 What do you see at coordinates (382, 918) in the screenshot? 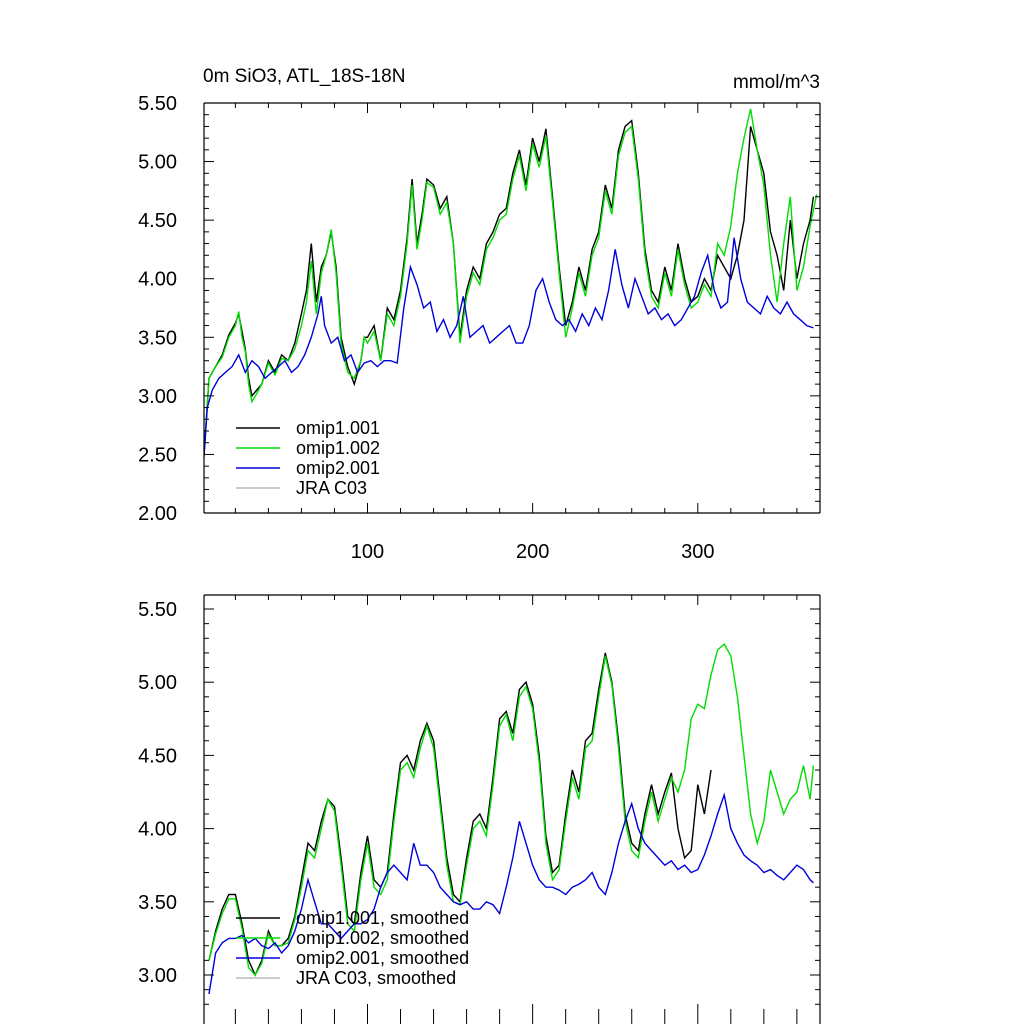
I see `legend-label-bot: omip1.001, smoothed` at bounding box center [382, 918].